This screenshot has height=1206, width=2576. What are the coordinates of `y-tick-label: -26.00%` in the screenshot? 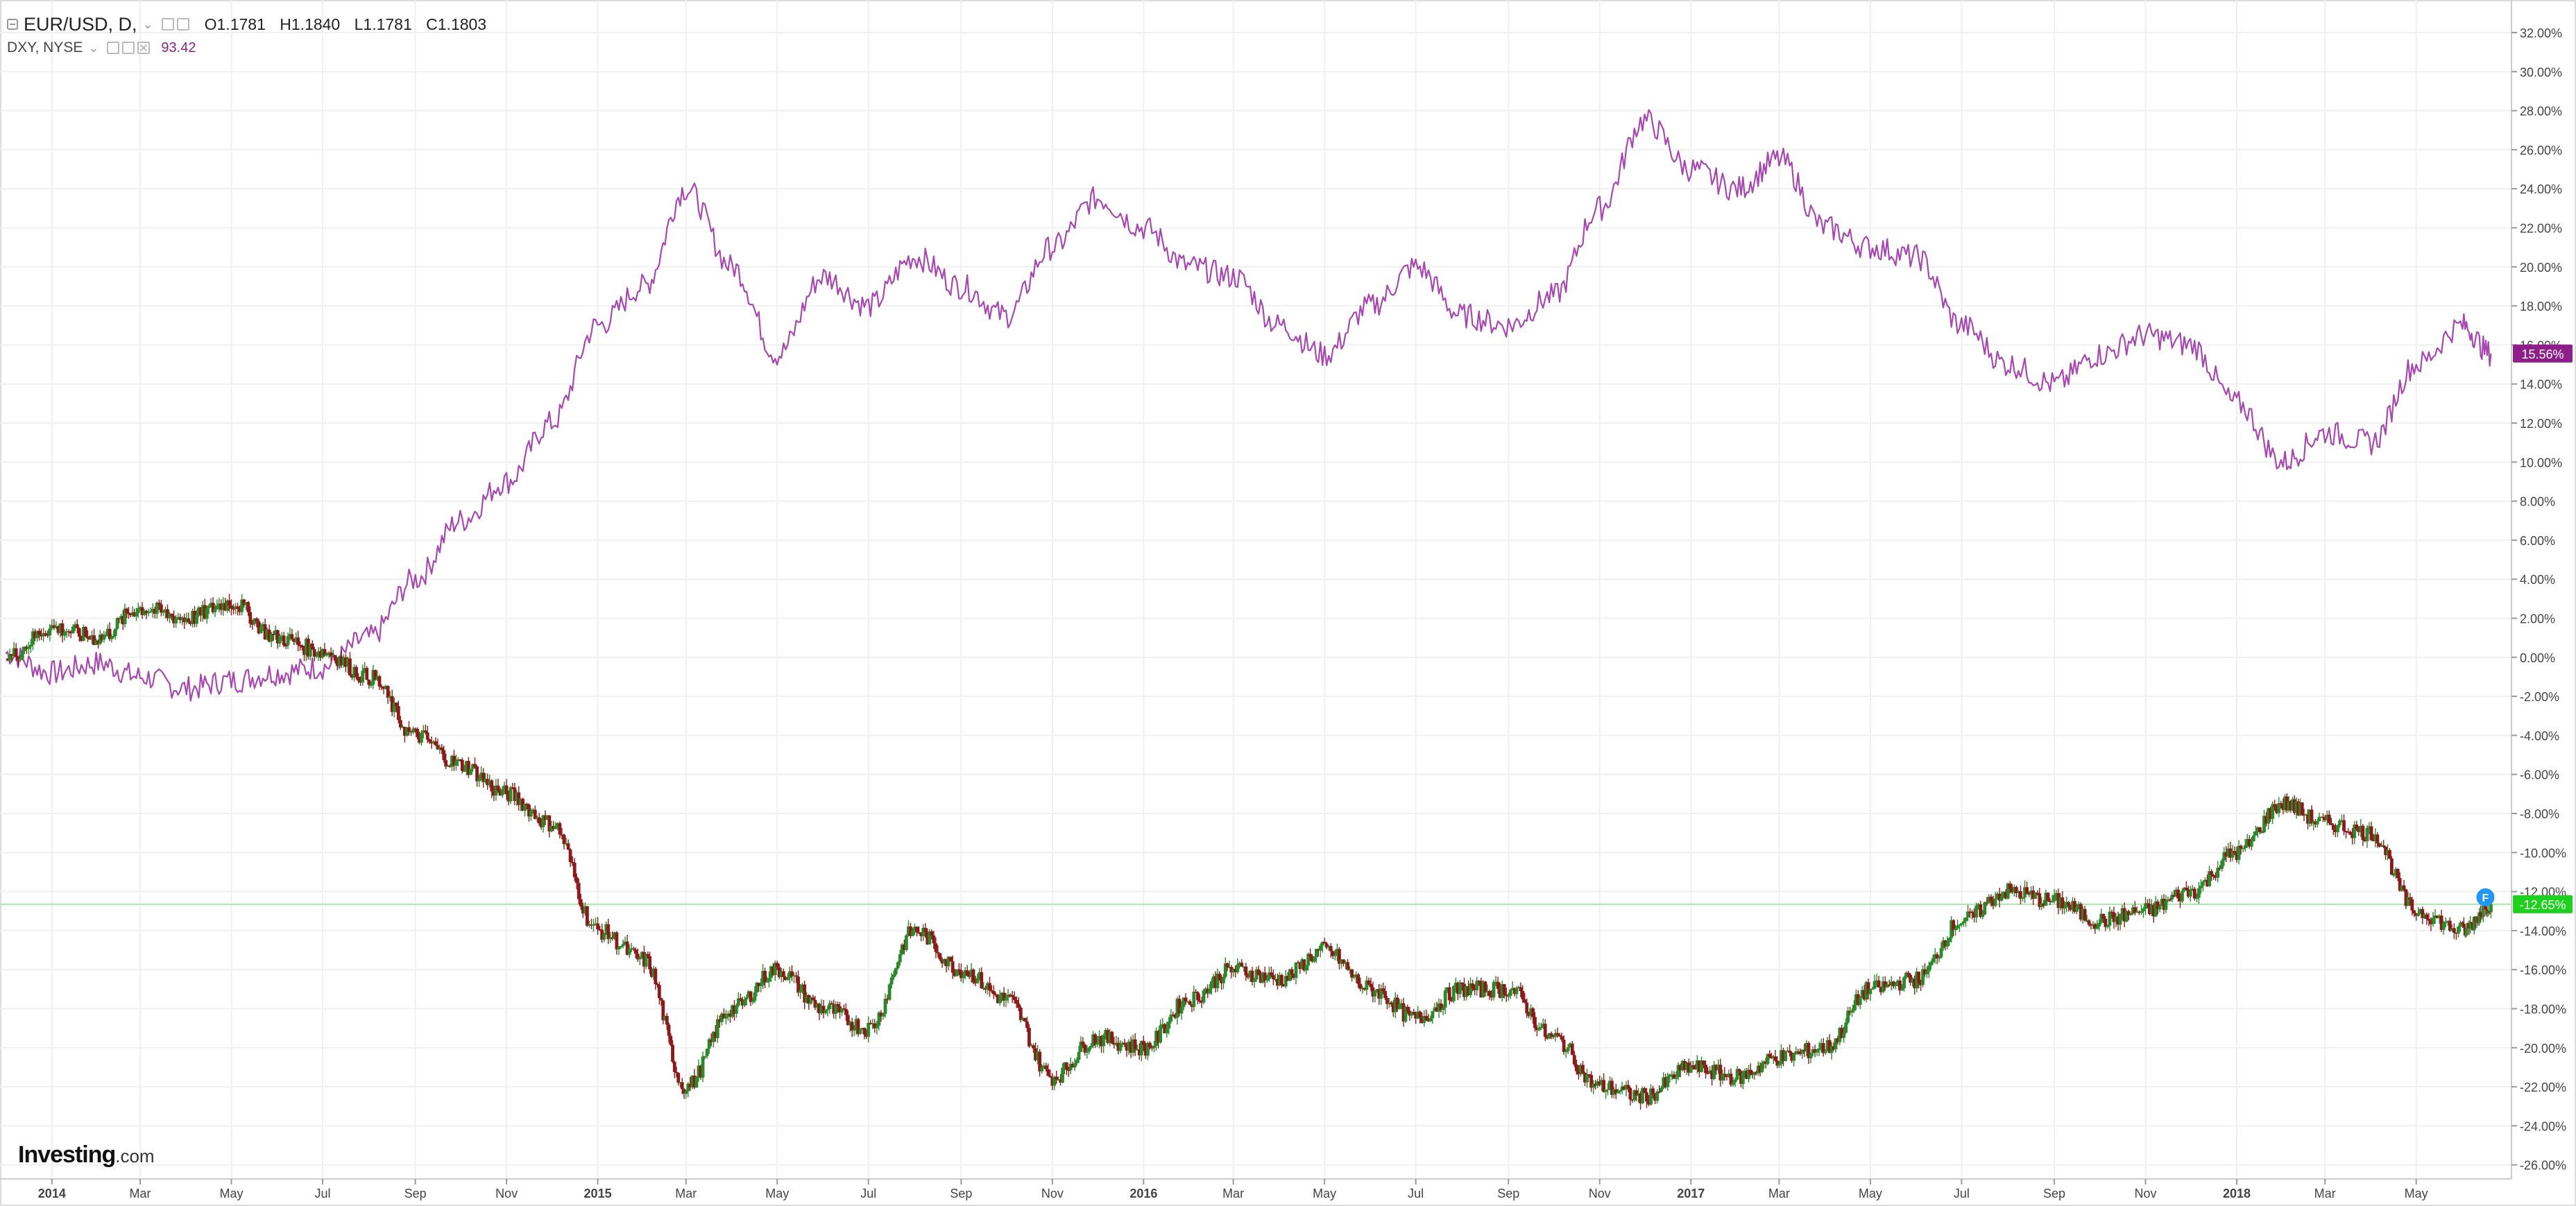 It's located at (2543, 1166).